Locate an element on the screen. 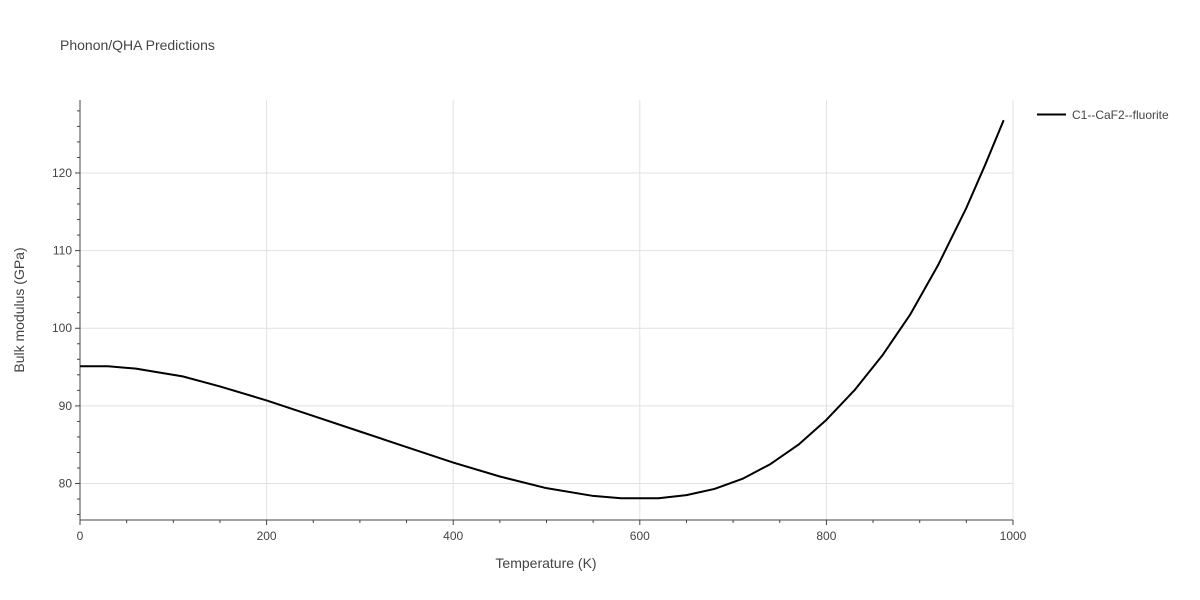 The image size is (1200, 600). y-tick-label: 90 is located at coordinates (66, 406).